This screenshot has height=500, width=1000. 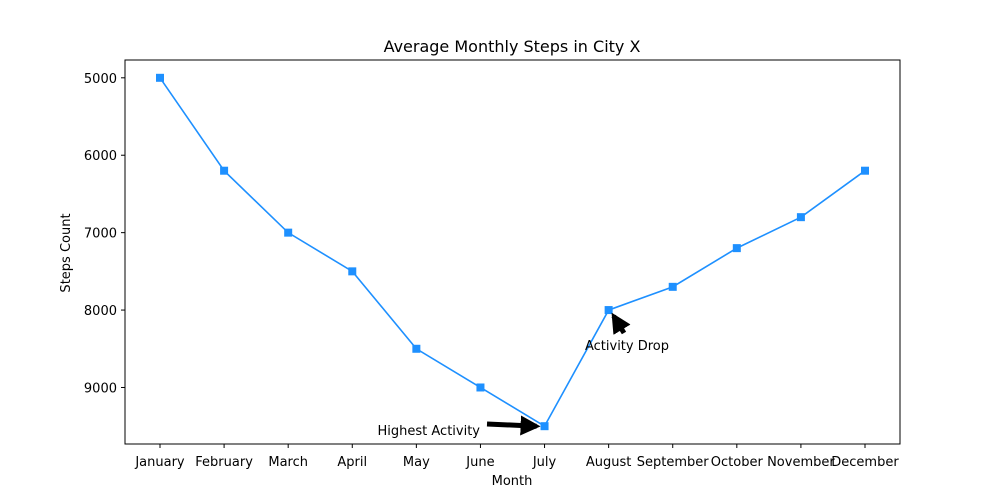 What do you see at coordinates (100, 388) in the screenshot?
I see `y-tick-label: 9000` at bounding box center [100, 388].